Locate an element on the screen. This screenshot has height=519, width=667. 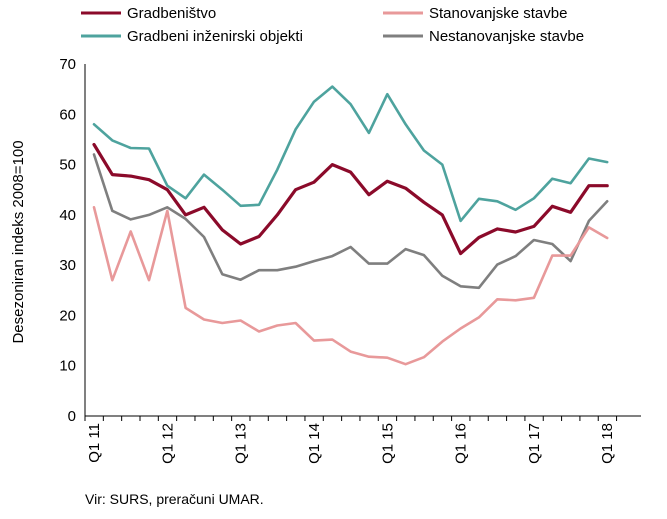
x-tick-label: Q1 14 is located at coordinates (314, 443).